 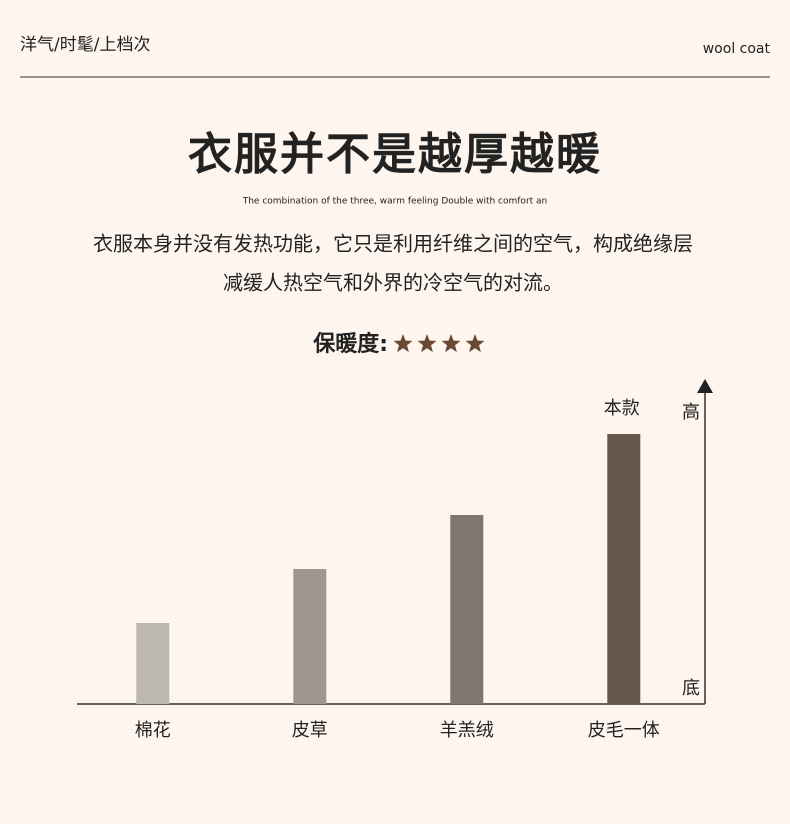 I want to click on description-line: 减缓人热空气和外界的冷空气的对流。, so click(x=393, y=283).